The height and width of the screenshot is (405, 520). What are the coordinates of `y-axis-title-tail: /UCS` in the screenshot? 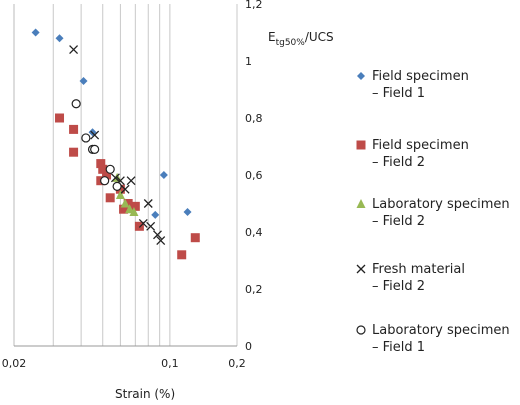 It's located at (319, 37).